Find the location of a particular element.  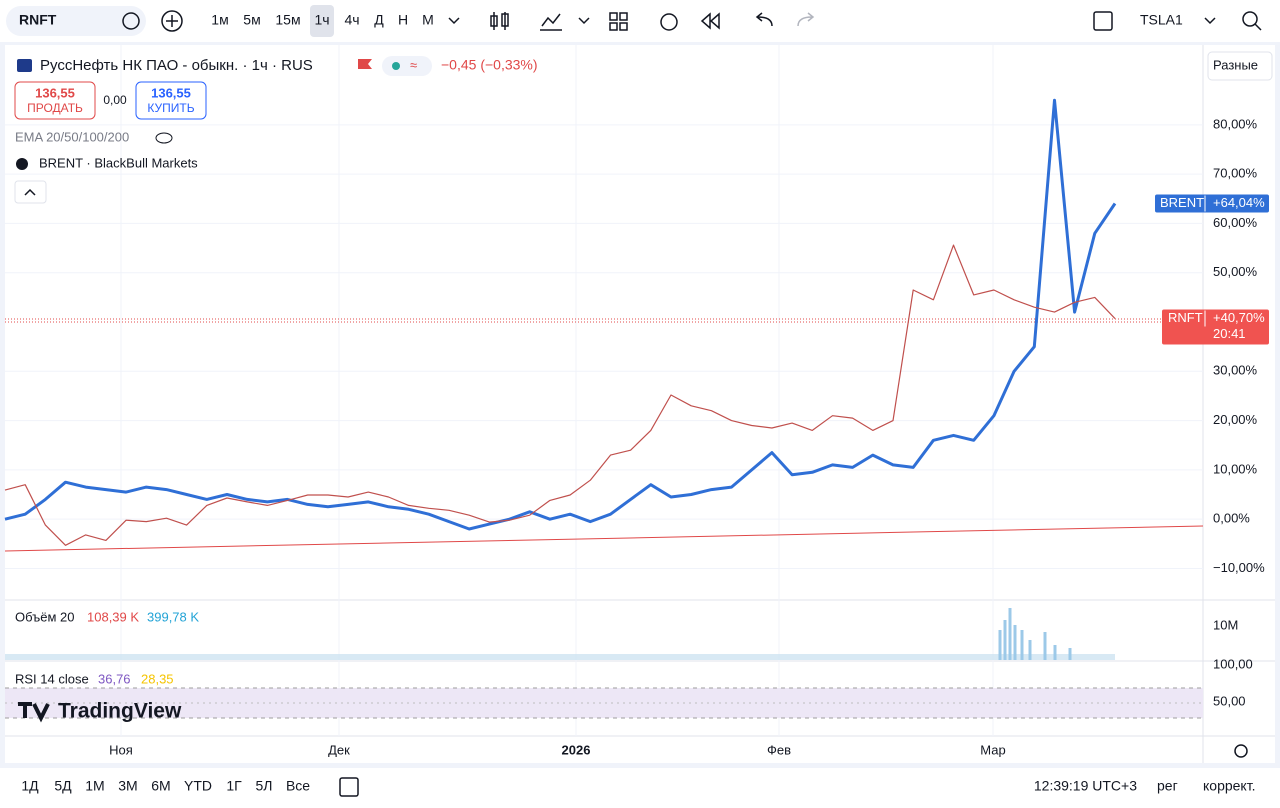

layouts is located at coordinates (618, 21).